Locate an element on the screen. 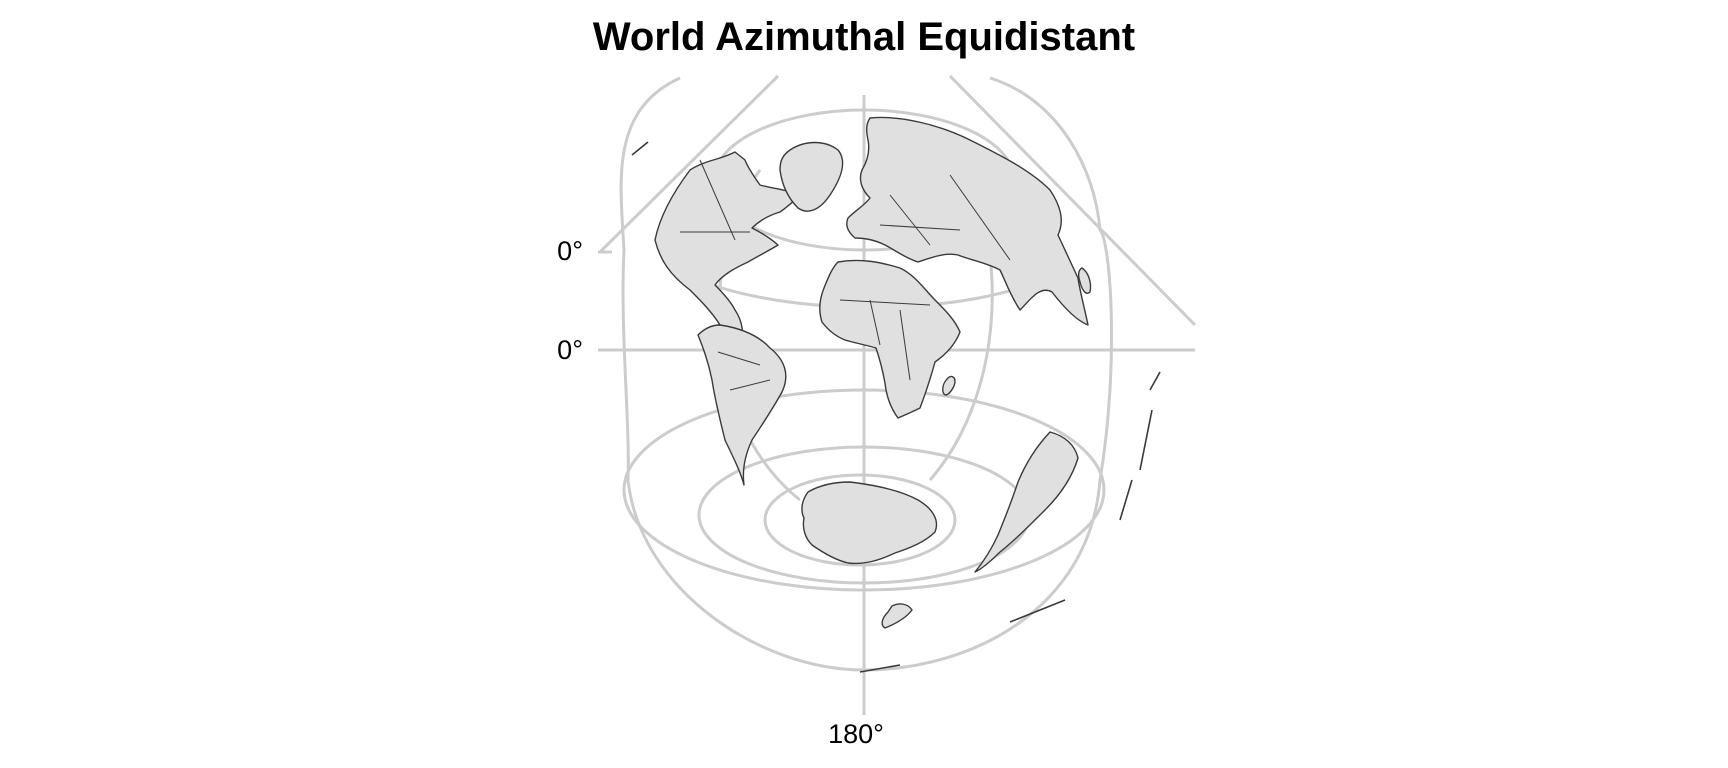 This screenshot has height=768, width=1728. country-borders is located at coordinates (845, 275).